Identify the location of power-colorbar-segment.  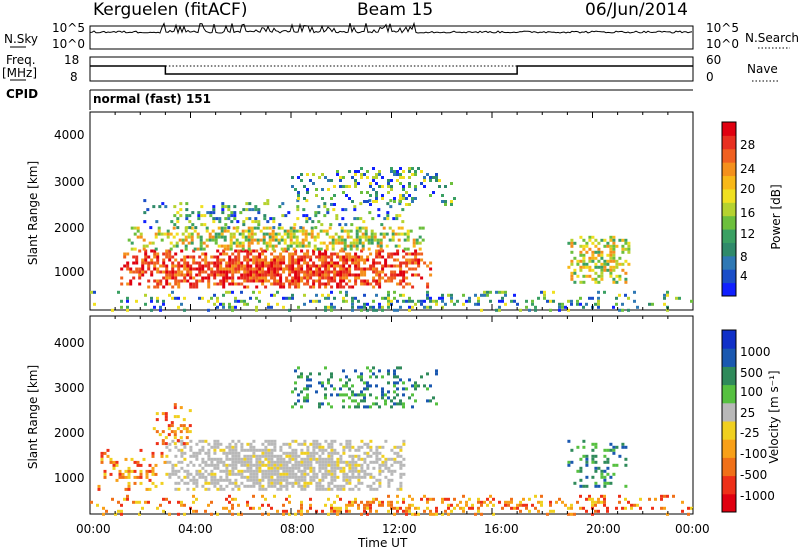
(729, 155).